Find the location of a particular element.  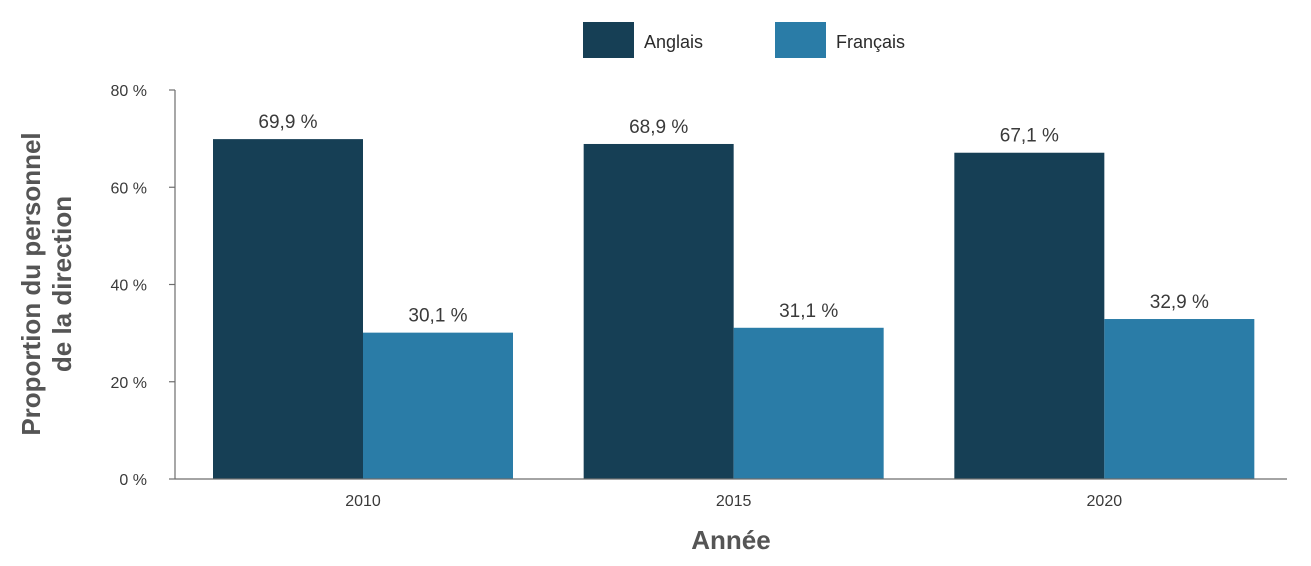

y-axis-title: Proportion du personnel de la direction is located at coordinates (46, 283).